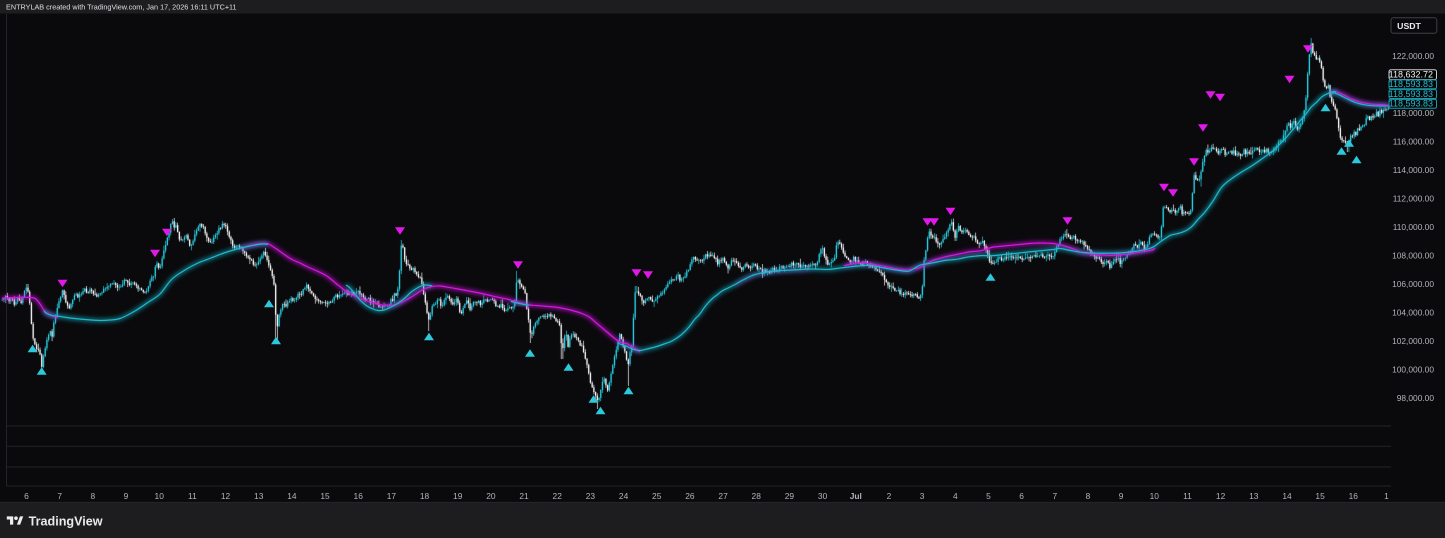 This screenshot has width=1445, height=538. What do you see at coordinates (1414, 113) in the screenshot?
I see `svg-text: 118,000.00` at bounding box center [1414, 113].